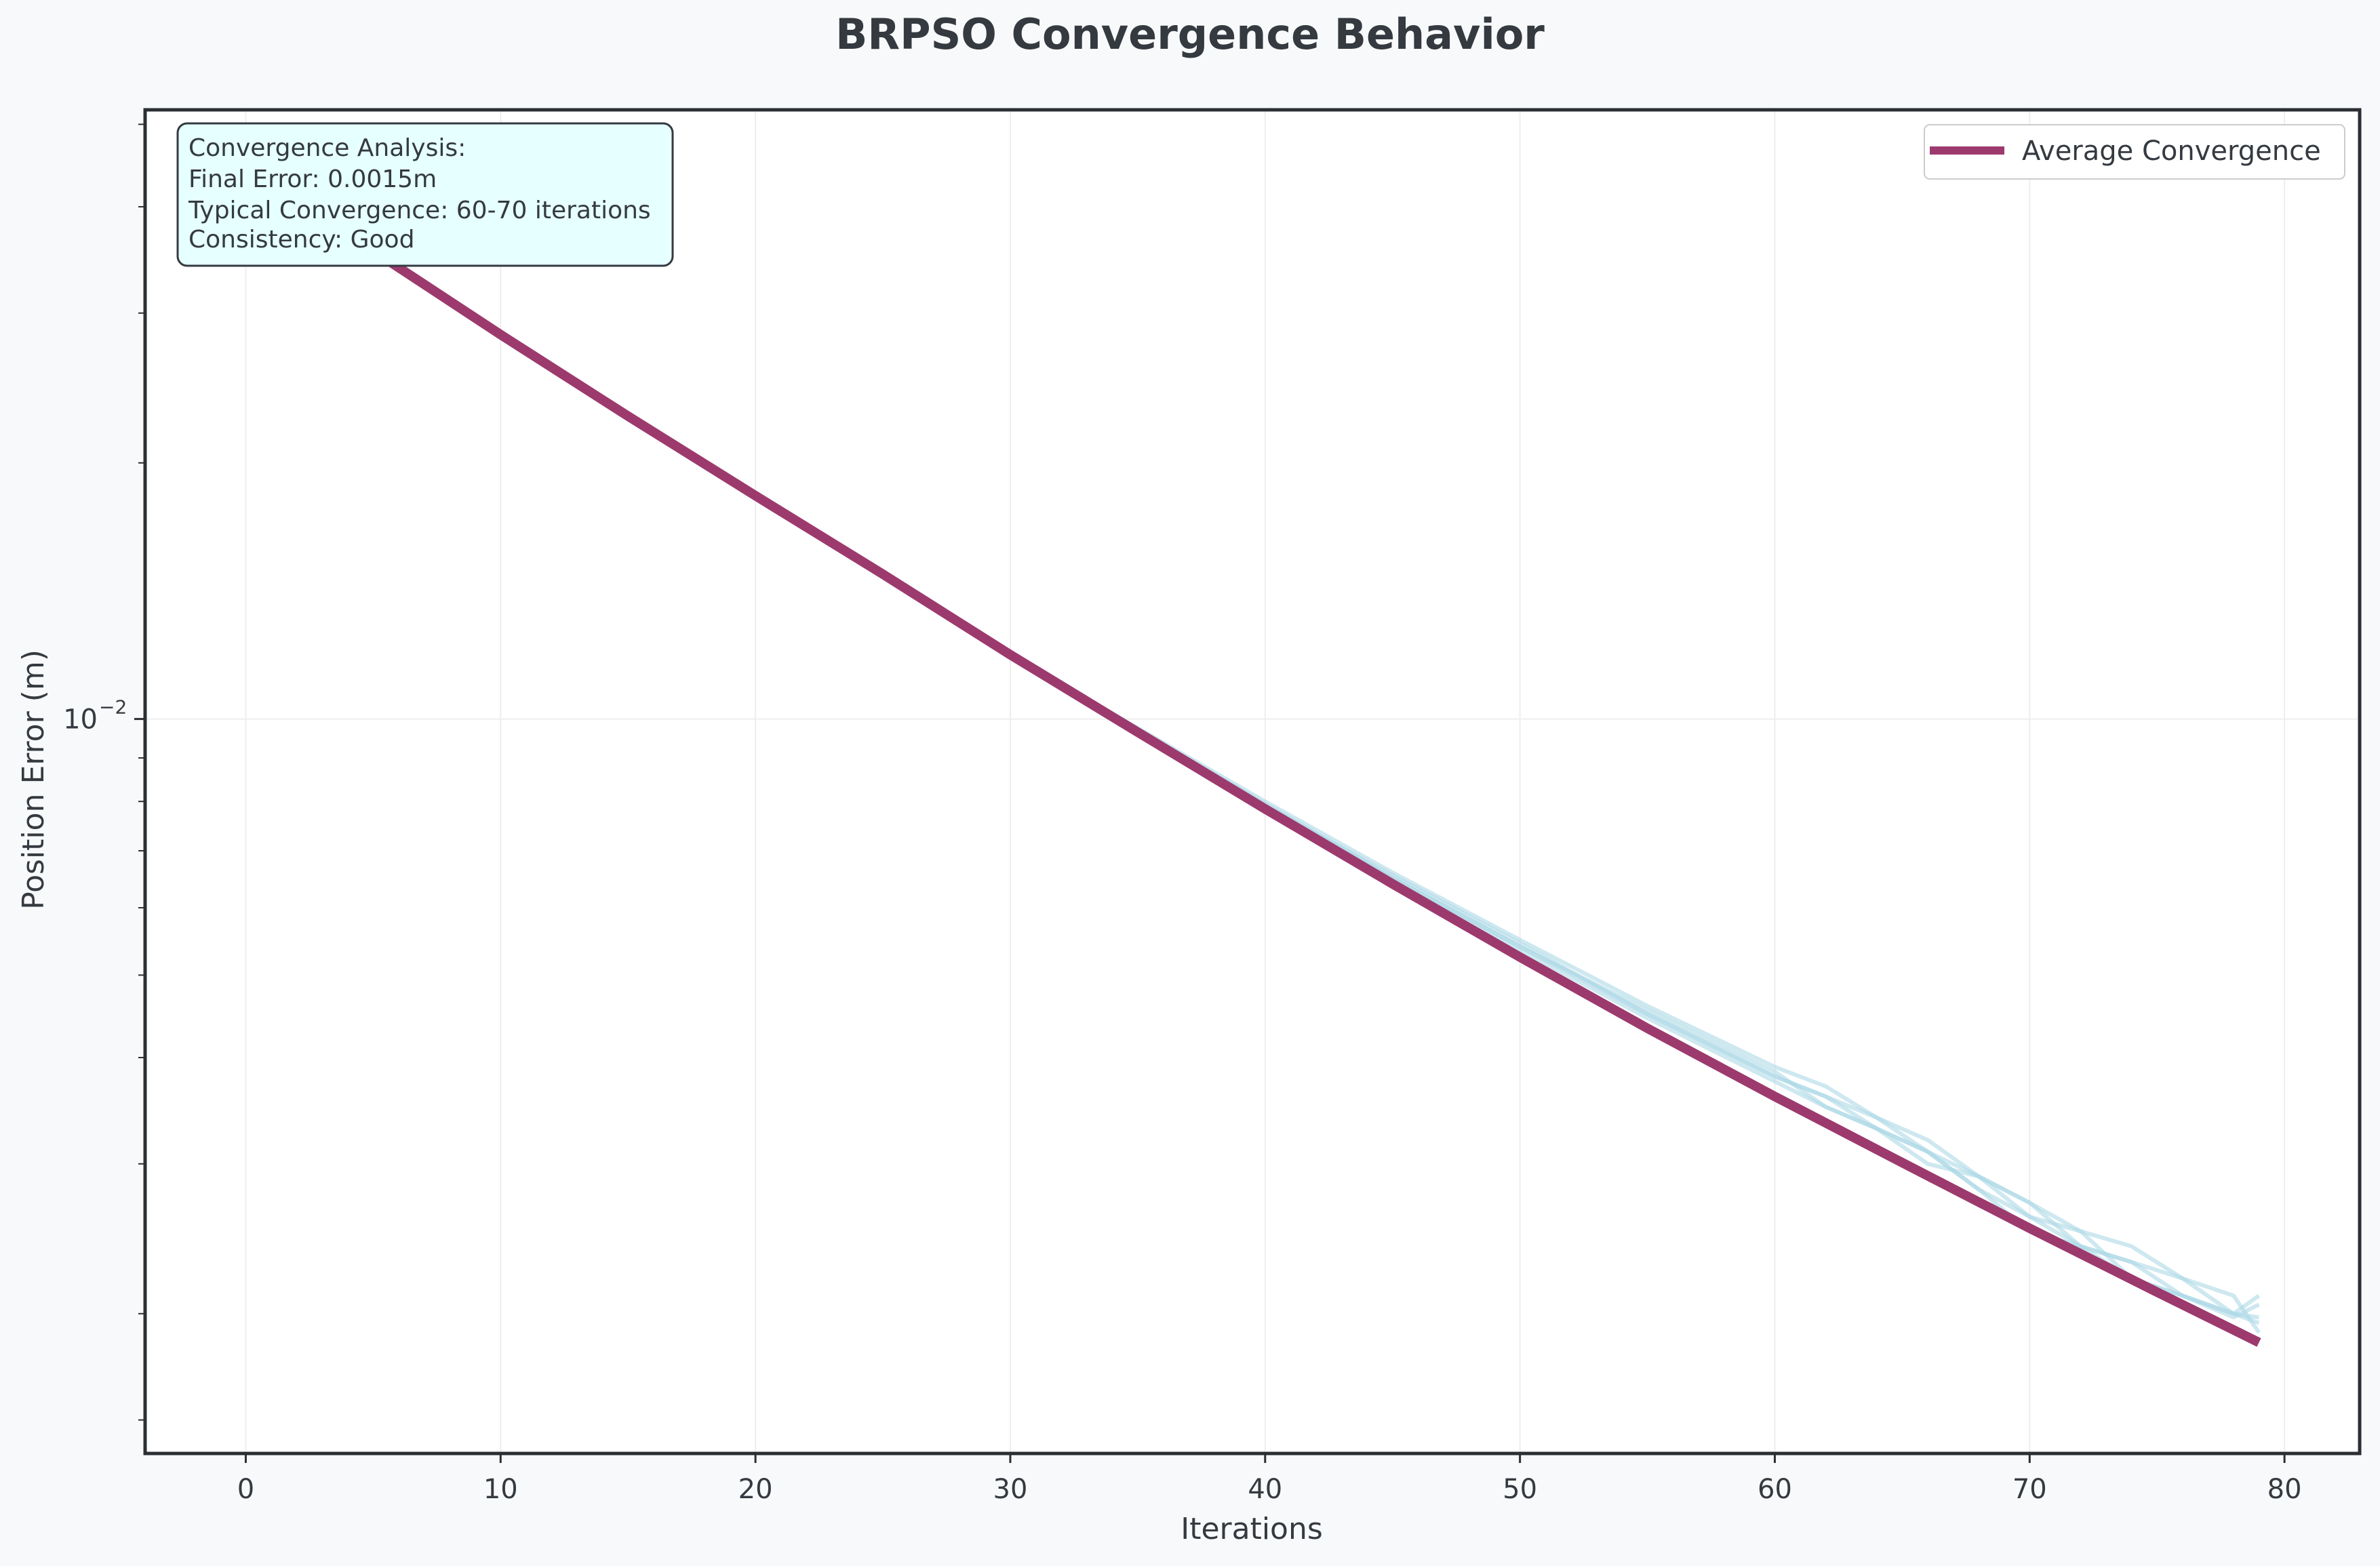 This screenshot has height=1566, width=2380. Describe the element at coordinates (2172, 151) in the screenshot. I see `legend-label-average: Average Convergence` at that location.